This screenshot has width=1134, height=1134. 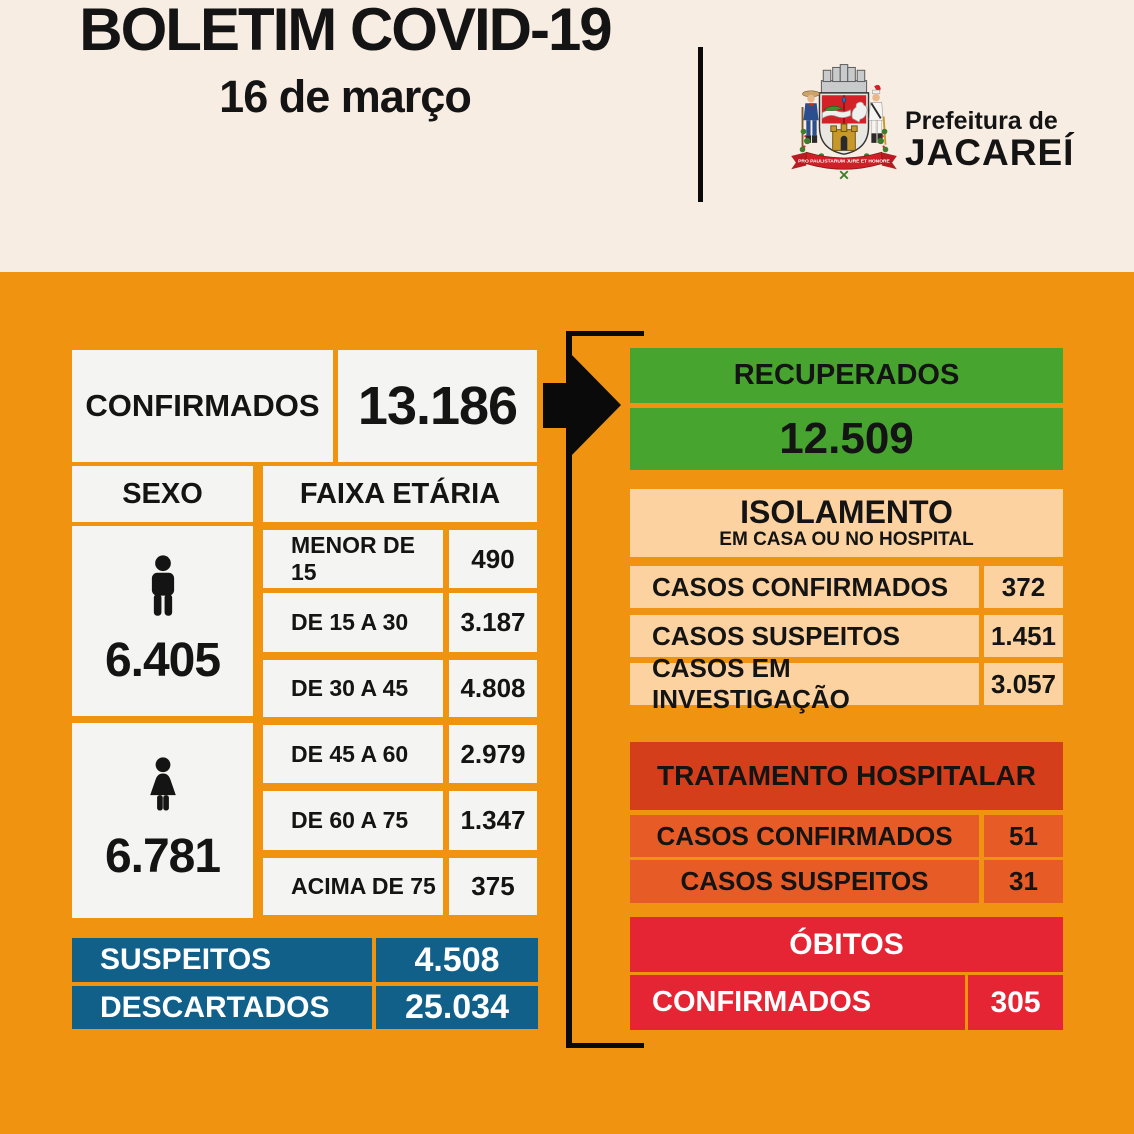 What do you see at coordinates (804, 683) in the screenshot?
I see `isolation-row-label: CASOS EM INVESTIGAÇÃO` at bounding box center [804, 683].